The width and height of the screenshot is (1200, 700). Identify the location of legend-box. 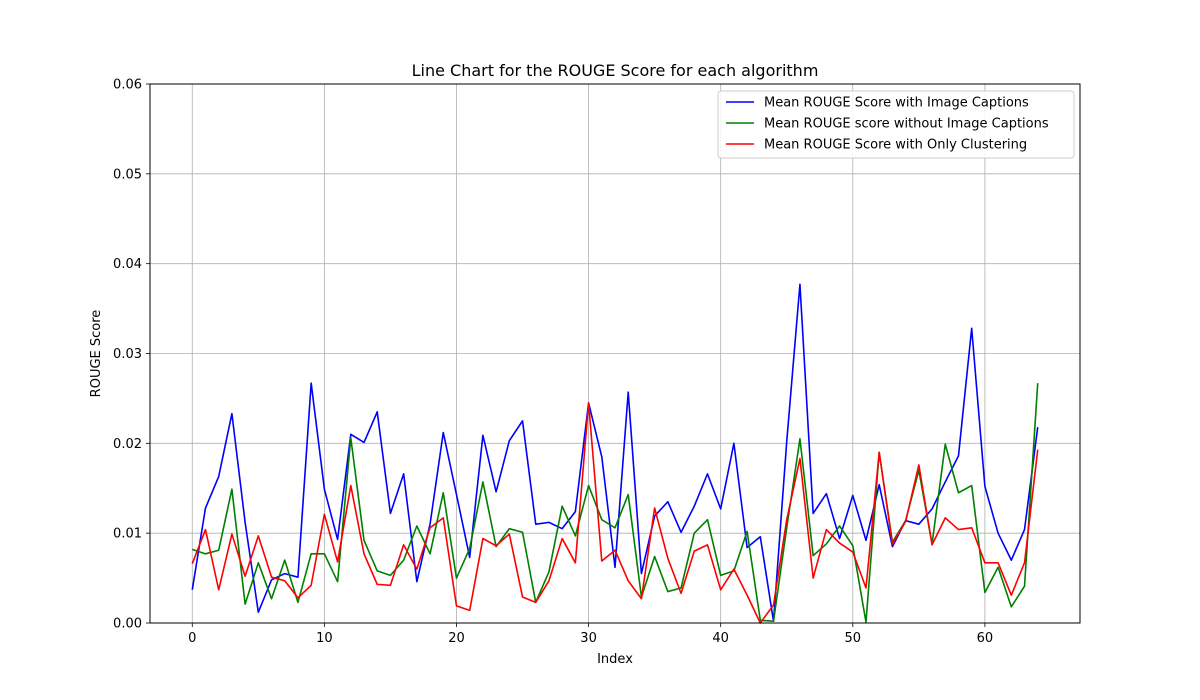
(896, 124).